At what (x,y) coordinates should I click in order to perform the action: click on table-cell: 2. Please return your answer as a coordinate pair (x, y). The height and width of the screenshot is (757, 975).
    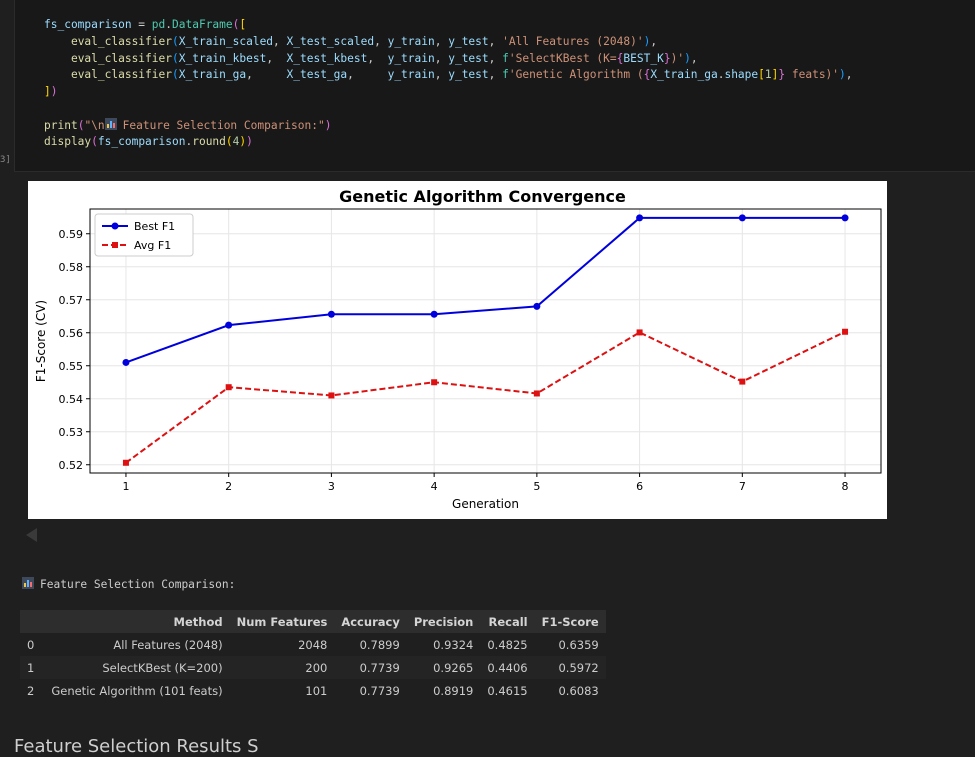
    Looking at the image, I should click on (32, 690).